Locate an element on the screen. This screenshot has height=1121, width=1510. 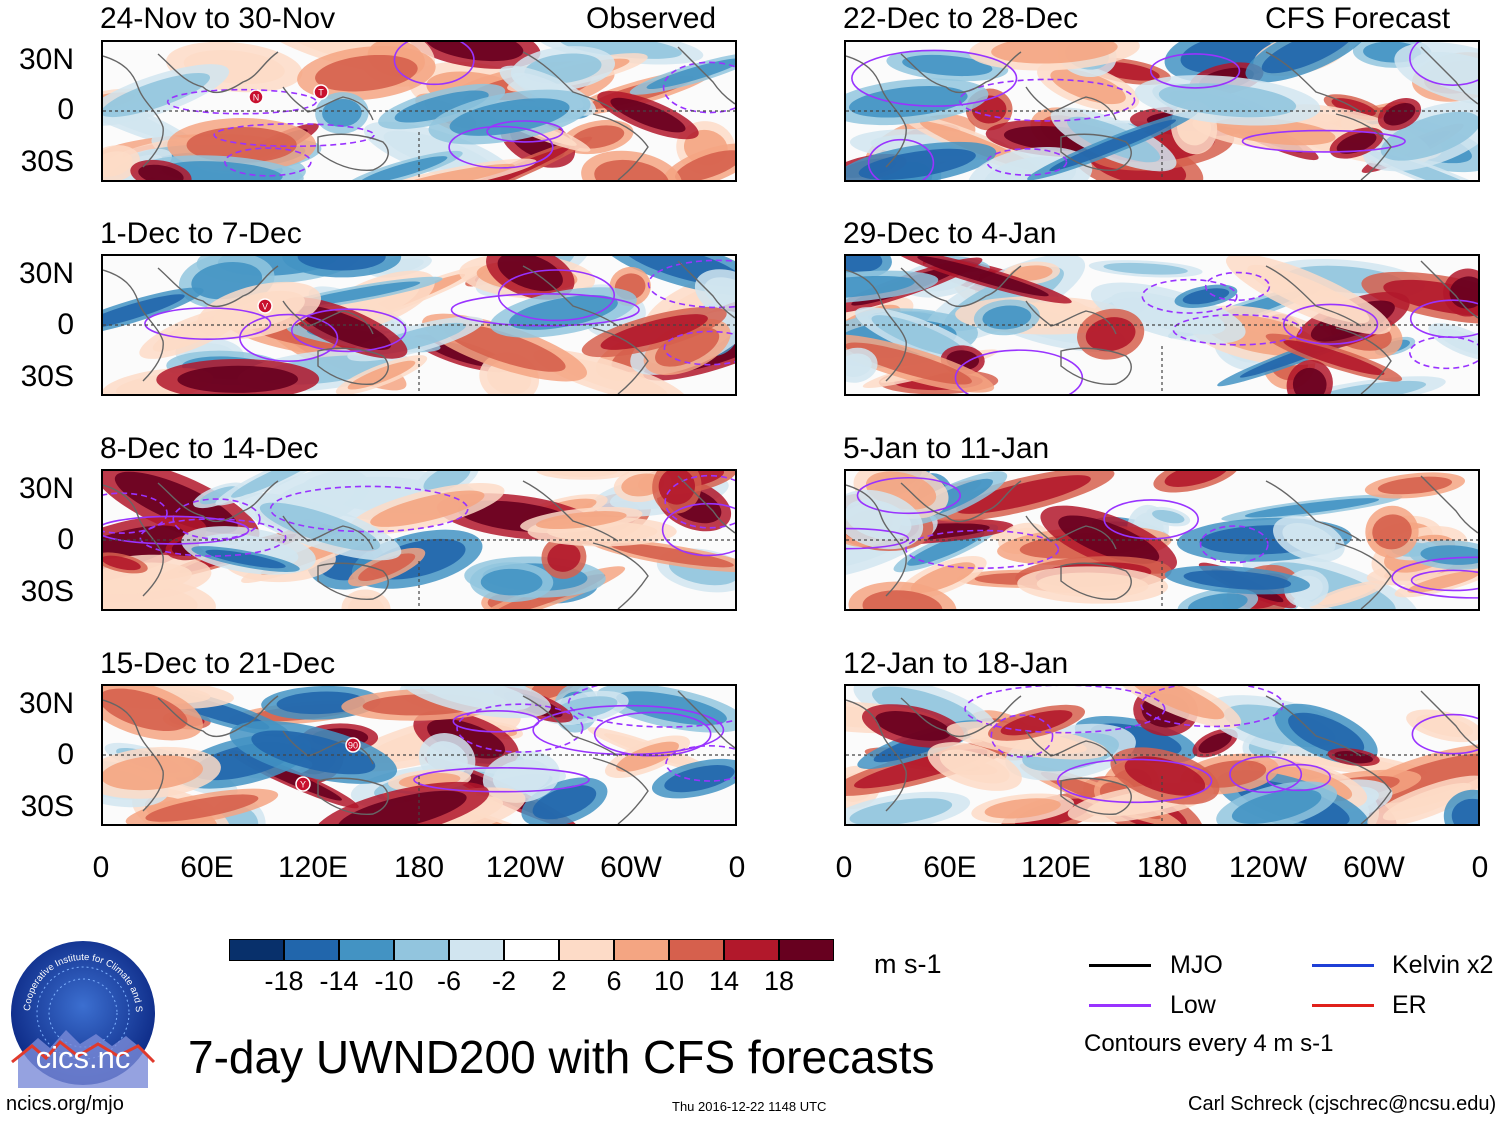
lon-label-0: 0 is located at coordinates (101, 867).